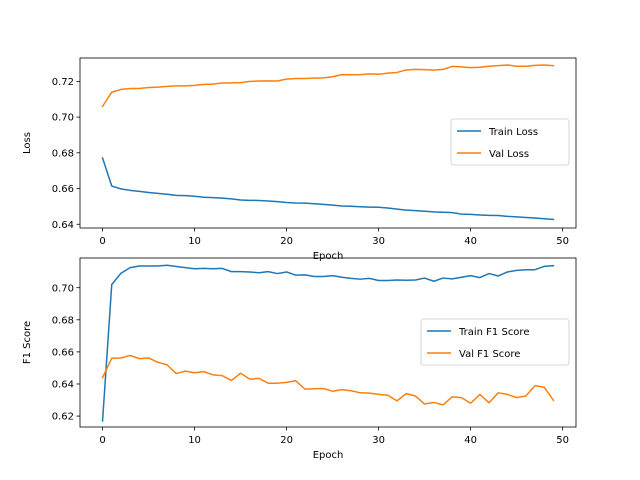 This screenshot has height=480, width=640. I want to click on y-tick-label: 0.62, so click(63, 417).